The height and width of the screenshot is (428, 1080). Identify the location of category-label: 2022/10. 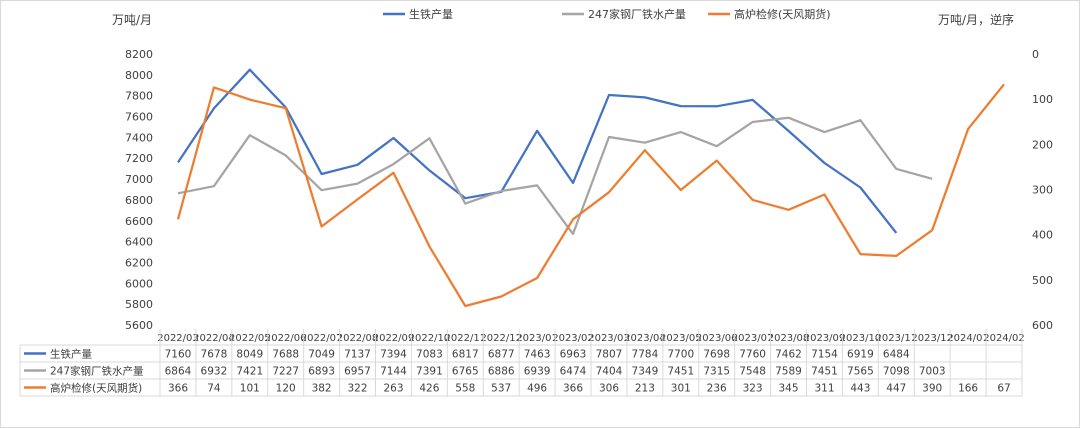
(430, 338).